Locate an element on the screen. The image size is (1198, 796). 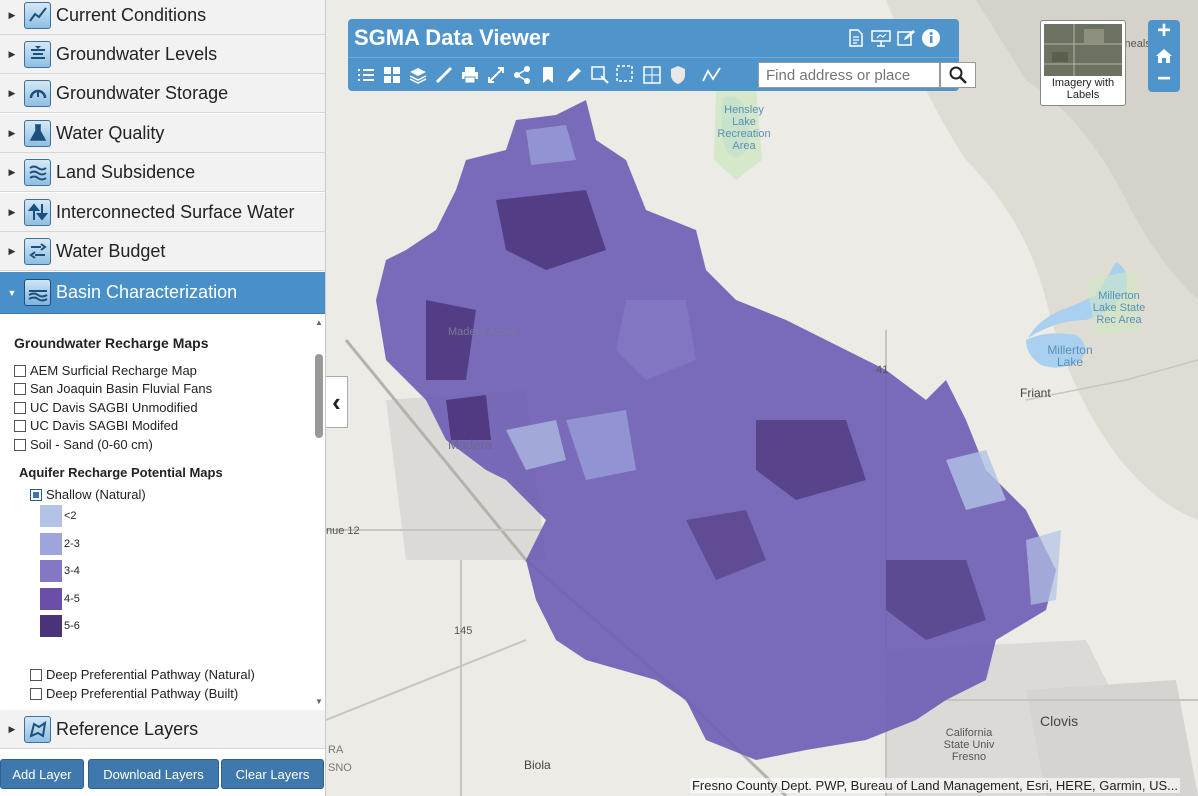
map-label-millerton-lake: Millerton Lake is located at coordinates (1070, 356).